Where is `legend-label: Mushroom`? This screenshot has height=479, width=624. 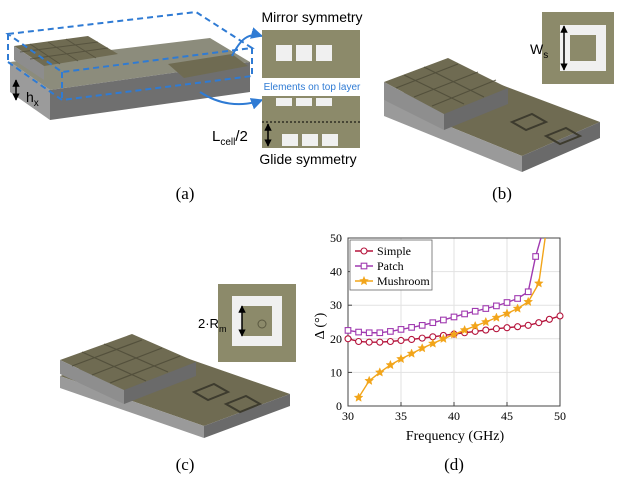 legend-label: Mushroom is located at coordinates (403, 281).